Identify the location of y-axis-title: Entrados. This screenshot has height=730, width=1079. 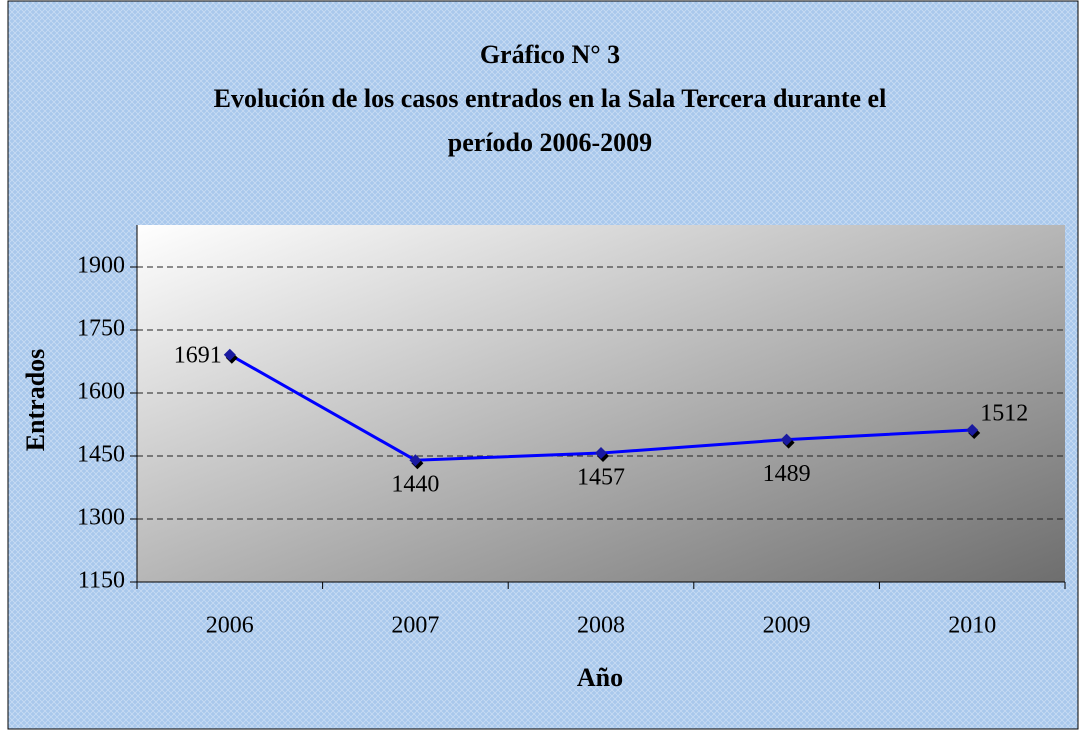
(35, 400).